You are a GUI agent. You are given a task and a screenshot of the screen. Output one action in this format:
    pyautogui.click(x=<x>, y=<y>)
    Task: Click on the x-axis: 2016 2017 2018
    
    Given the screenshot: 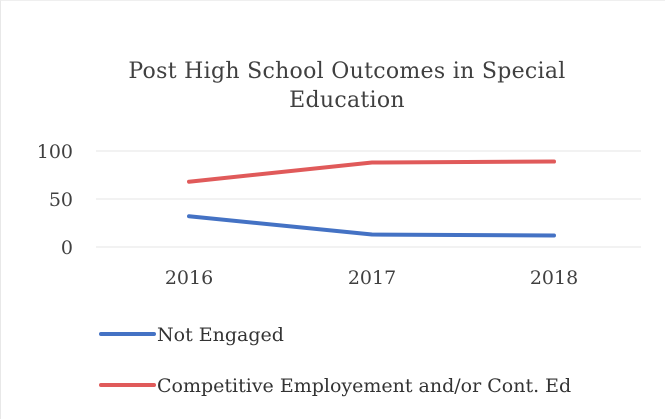 What is the action you would take?
    pyautogui.click(x=371, y=278)
    